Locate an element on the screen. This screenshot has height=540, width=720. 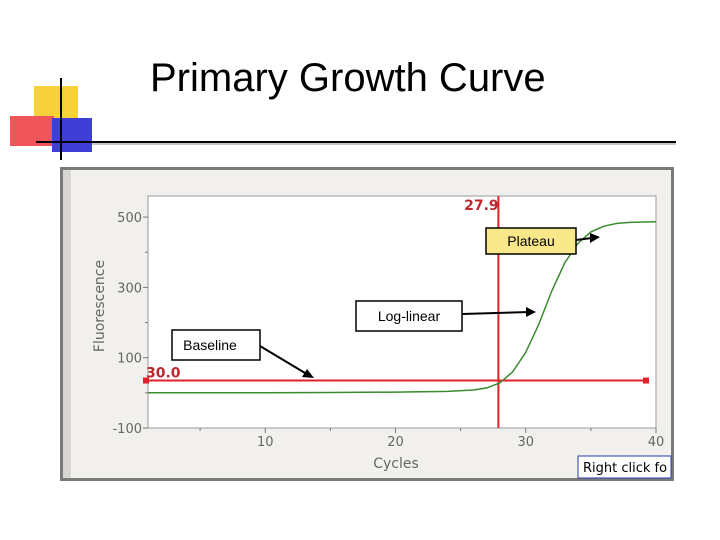
right-click-hint-text: Right click fo is located at coordinates (625, 468).